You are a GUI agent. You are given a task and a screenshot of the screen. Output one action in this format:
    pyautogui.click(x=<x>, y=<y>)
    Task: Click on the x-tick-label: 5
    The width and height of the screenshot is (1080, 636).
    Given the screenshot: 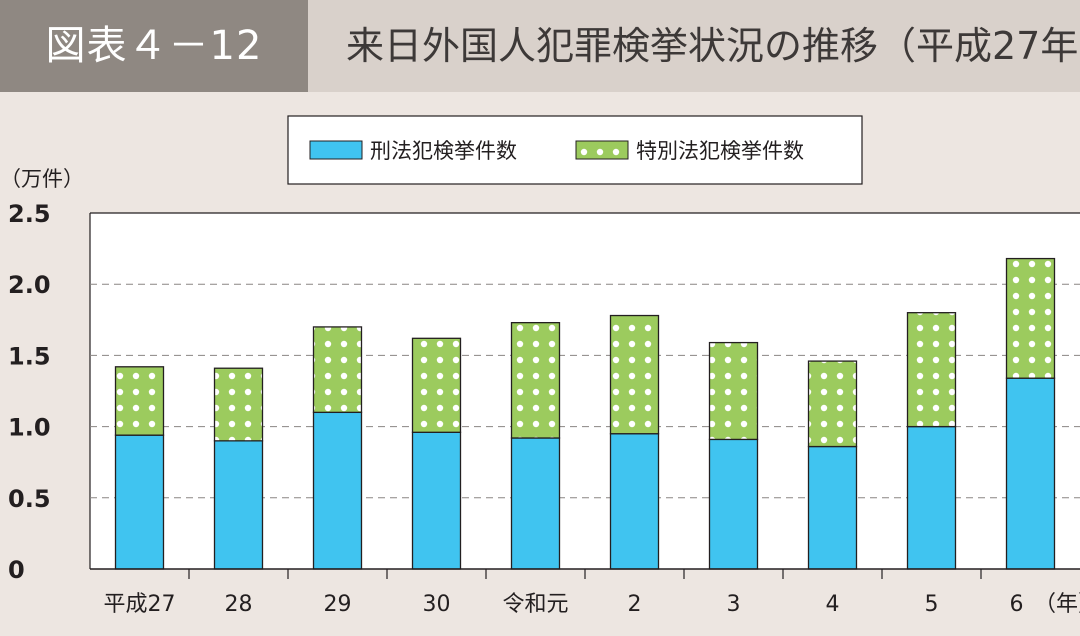 What is the action you would take?
    pyautogui.click(x=932, y=604)
    